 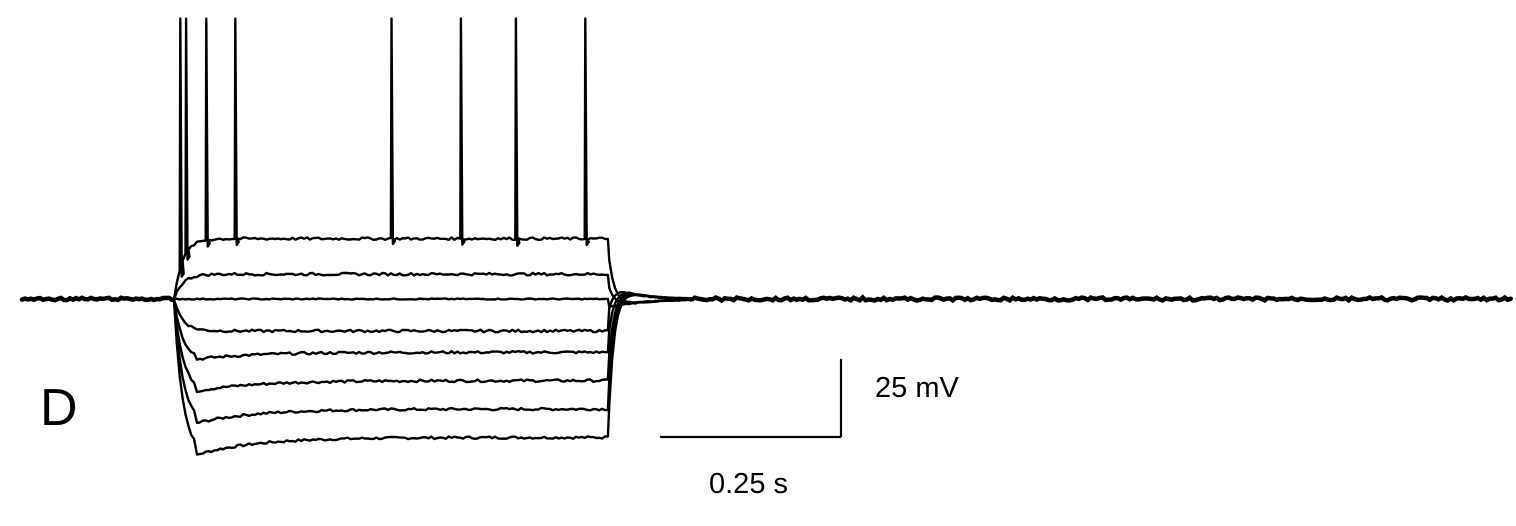 I want to click on pre-stimulus-baseline, so click(x=97, y=299).